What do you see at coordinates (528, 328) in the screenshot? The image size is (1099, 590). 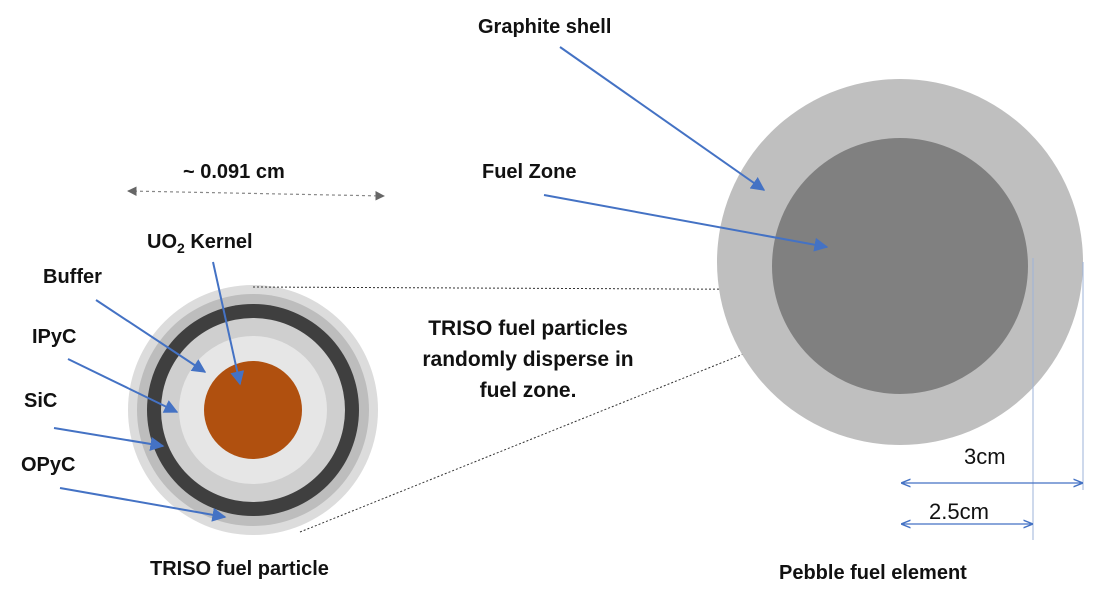 I see `triso-dispersal-line1: TRISO fuel particles` at bounding box center [528, 328].